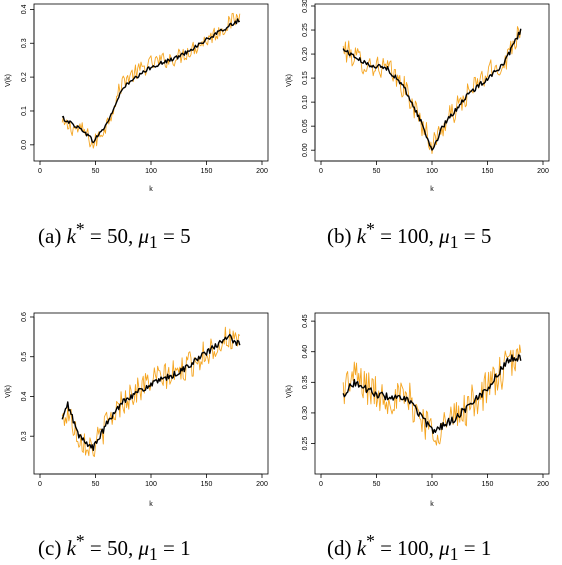 The width and height of the screenshot is (562, 565). I want to click on y-tick-label: 0.0, so click(24, 145).